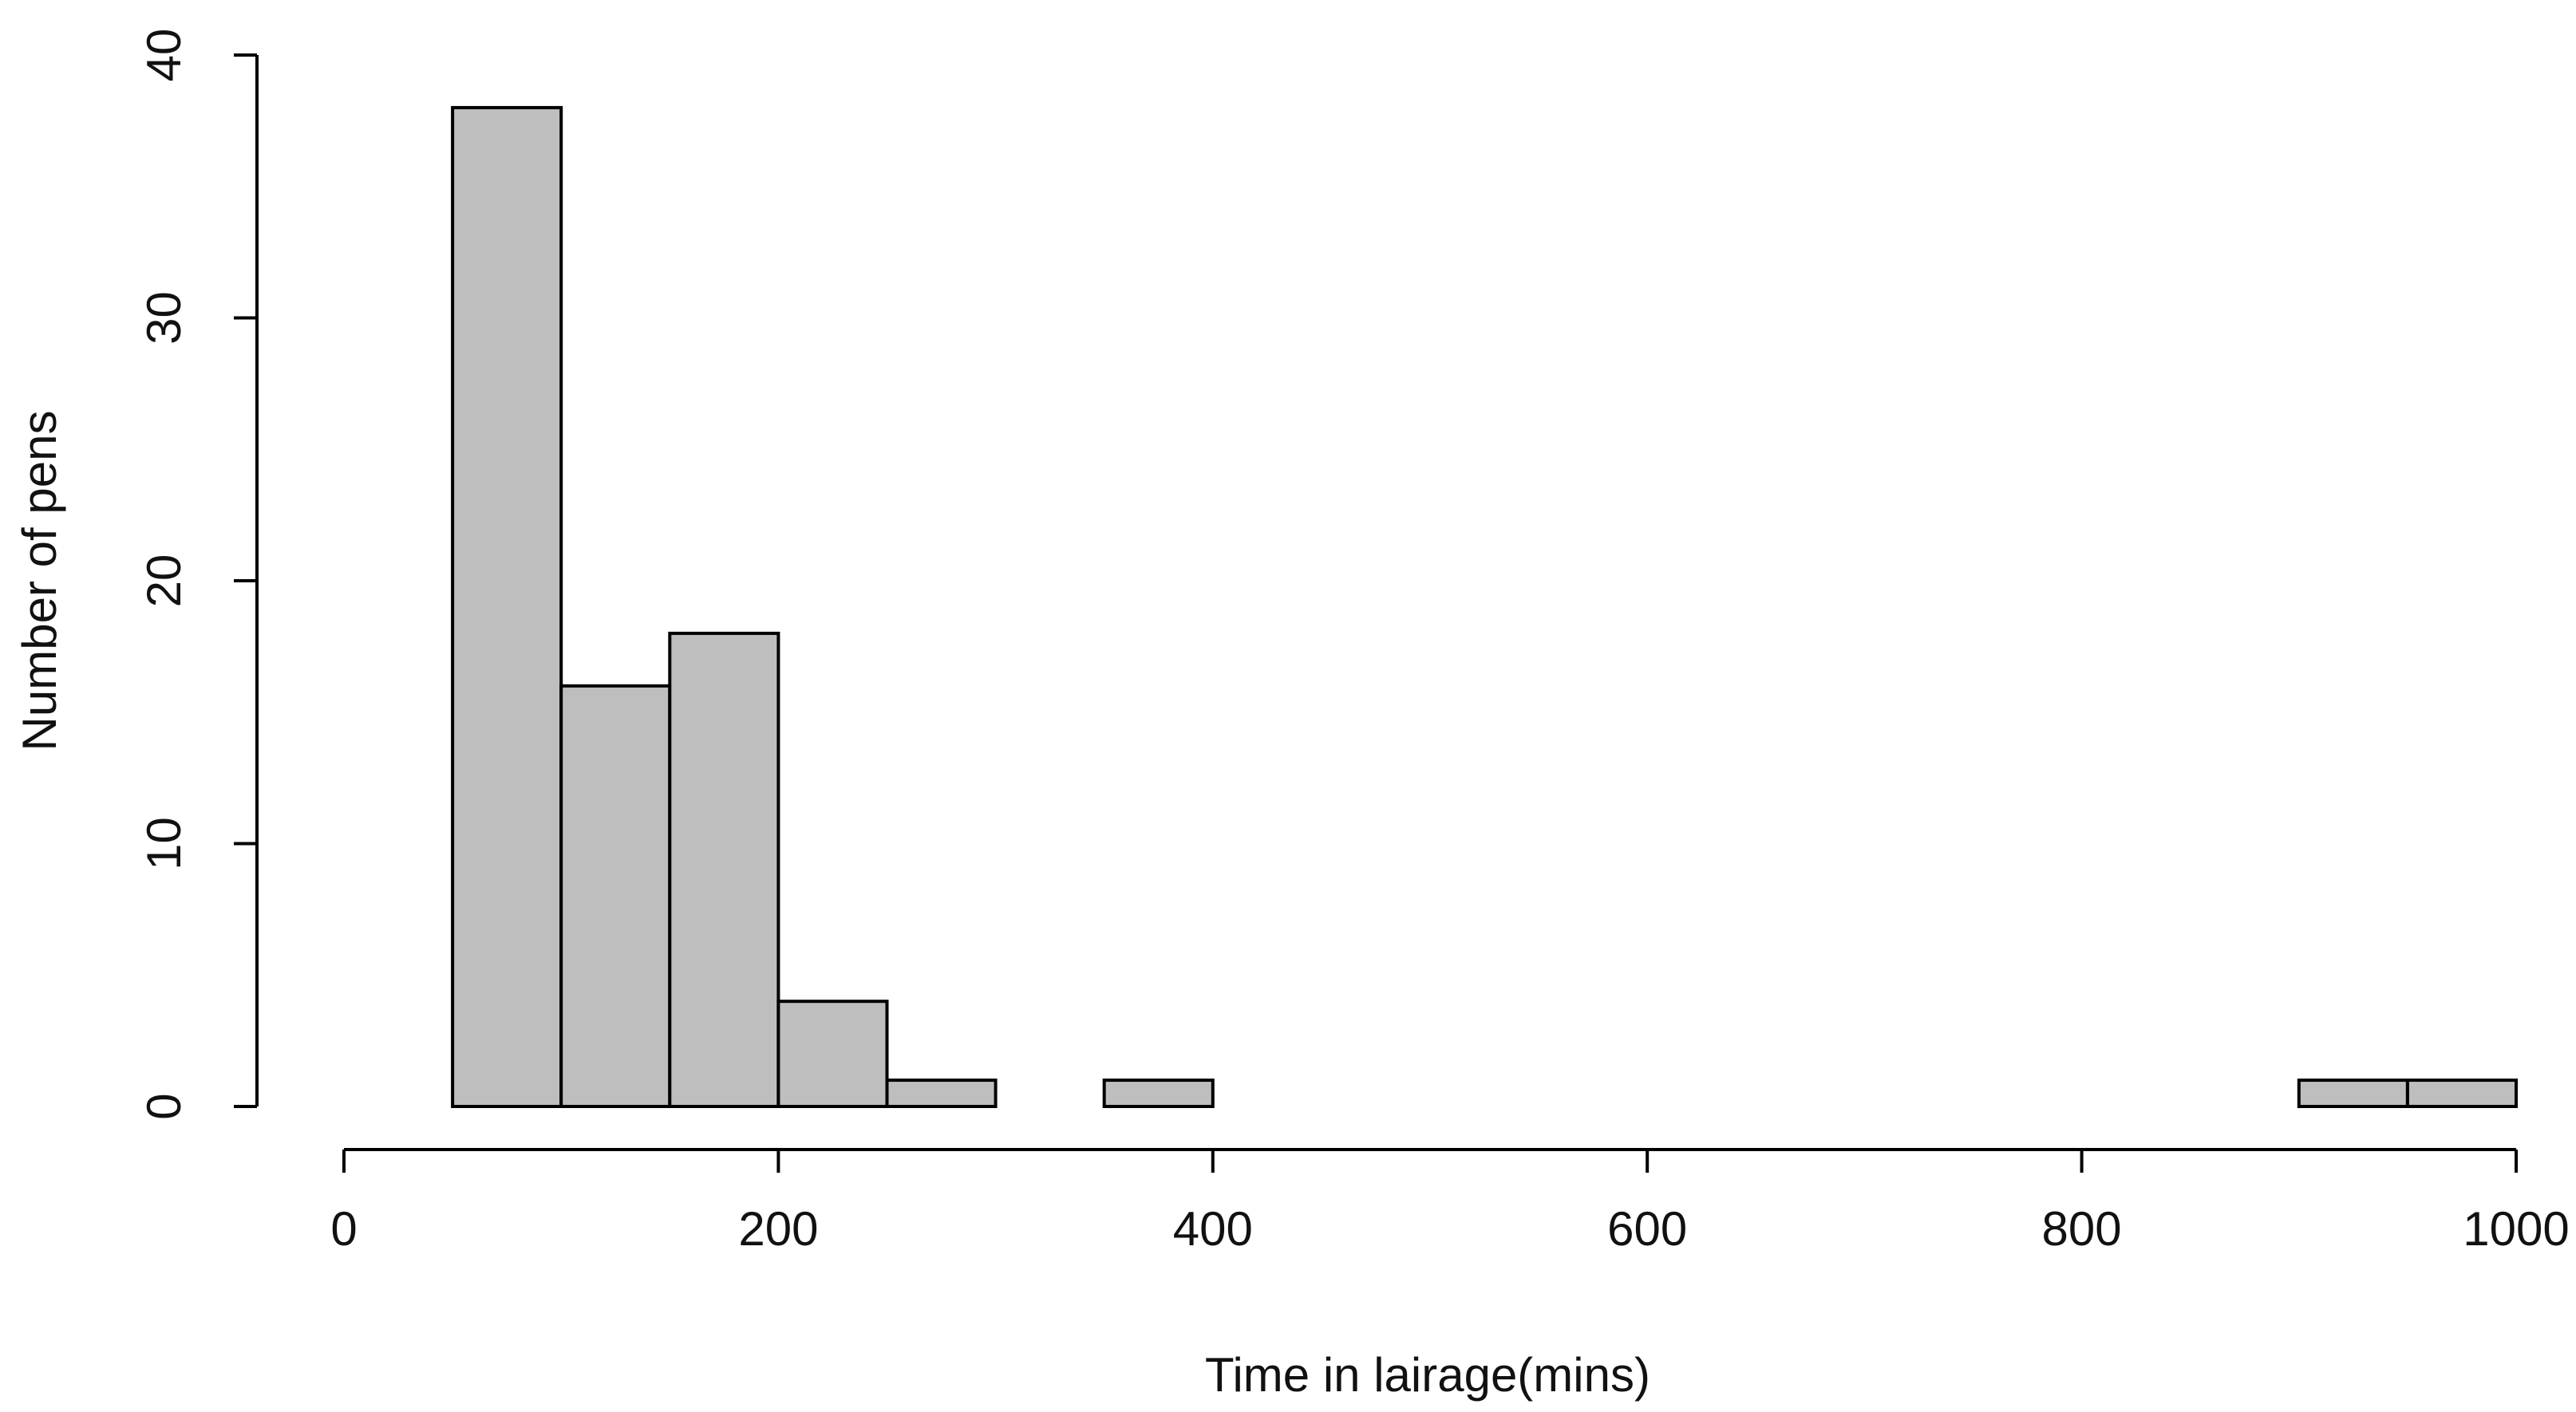 This screenshot has width=2576, height=1412. I want to click on x-tick-label: 600, so click(1647, 1229).